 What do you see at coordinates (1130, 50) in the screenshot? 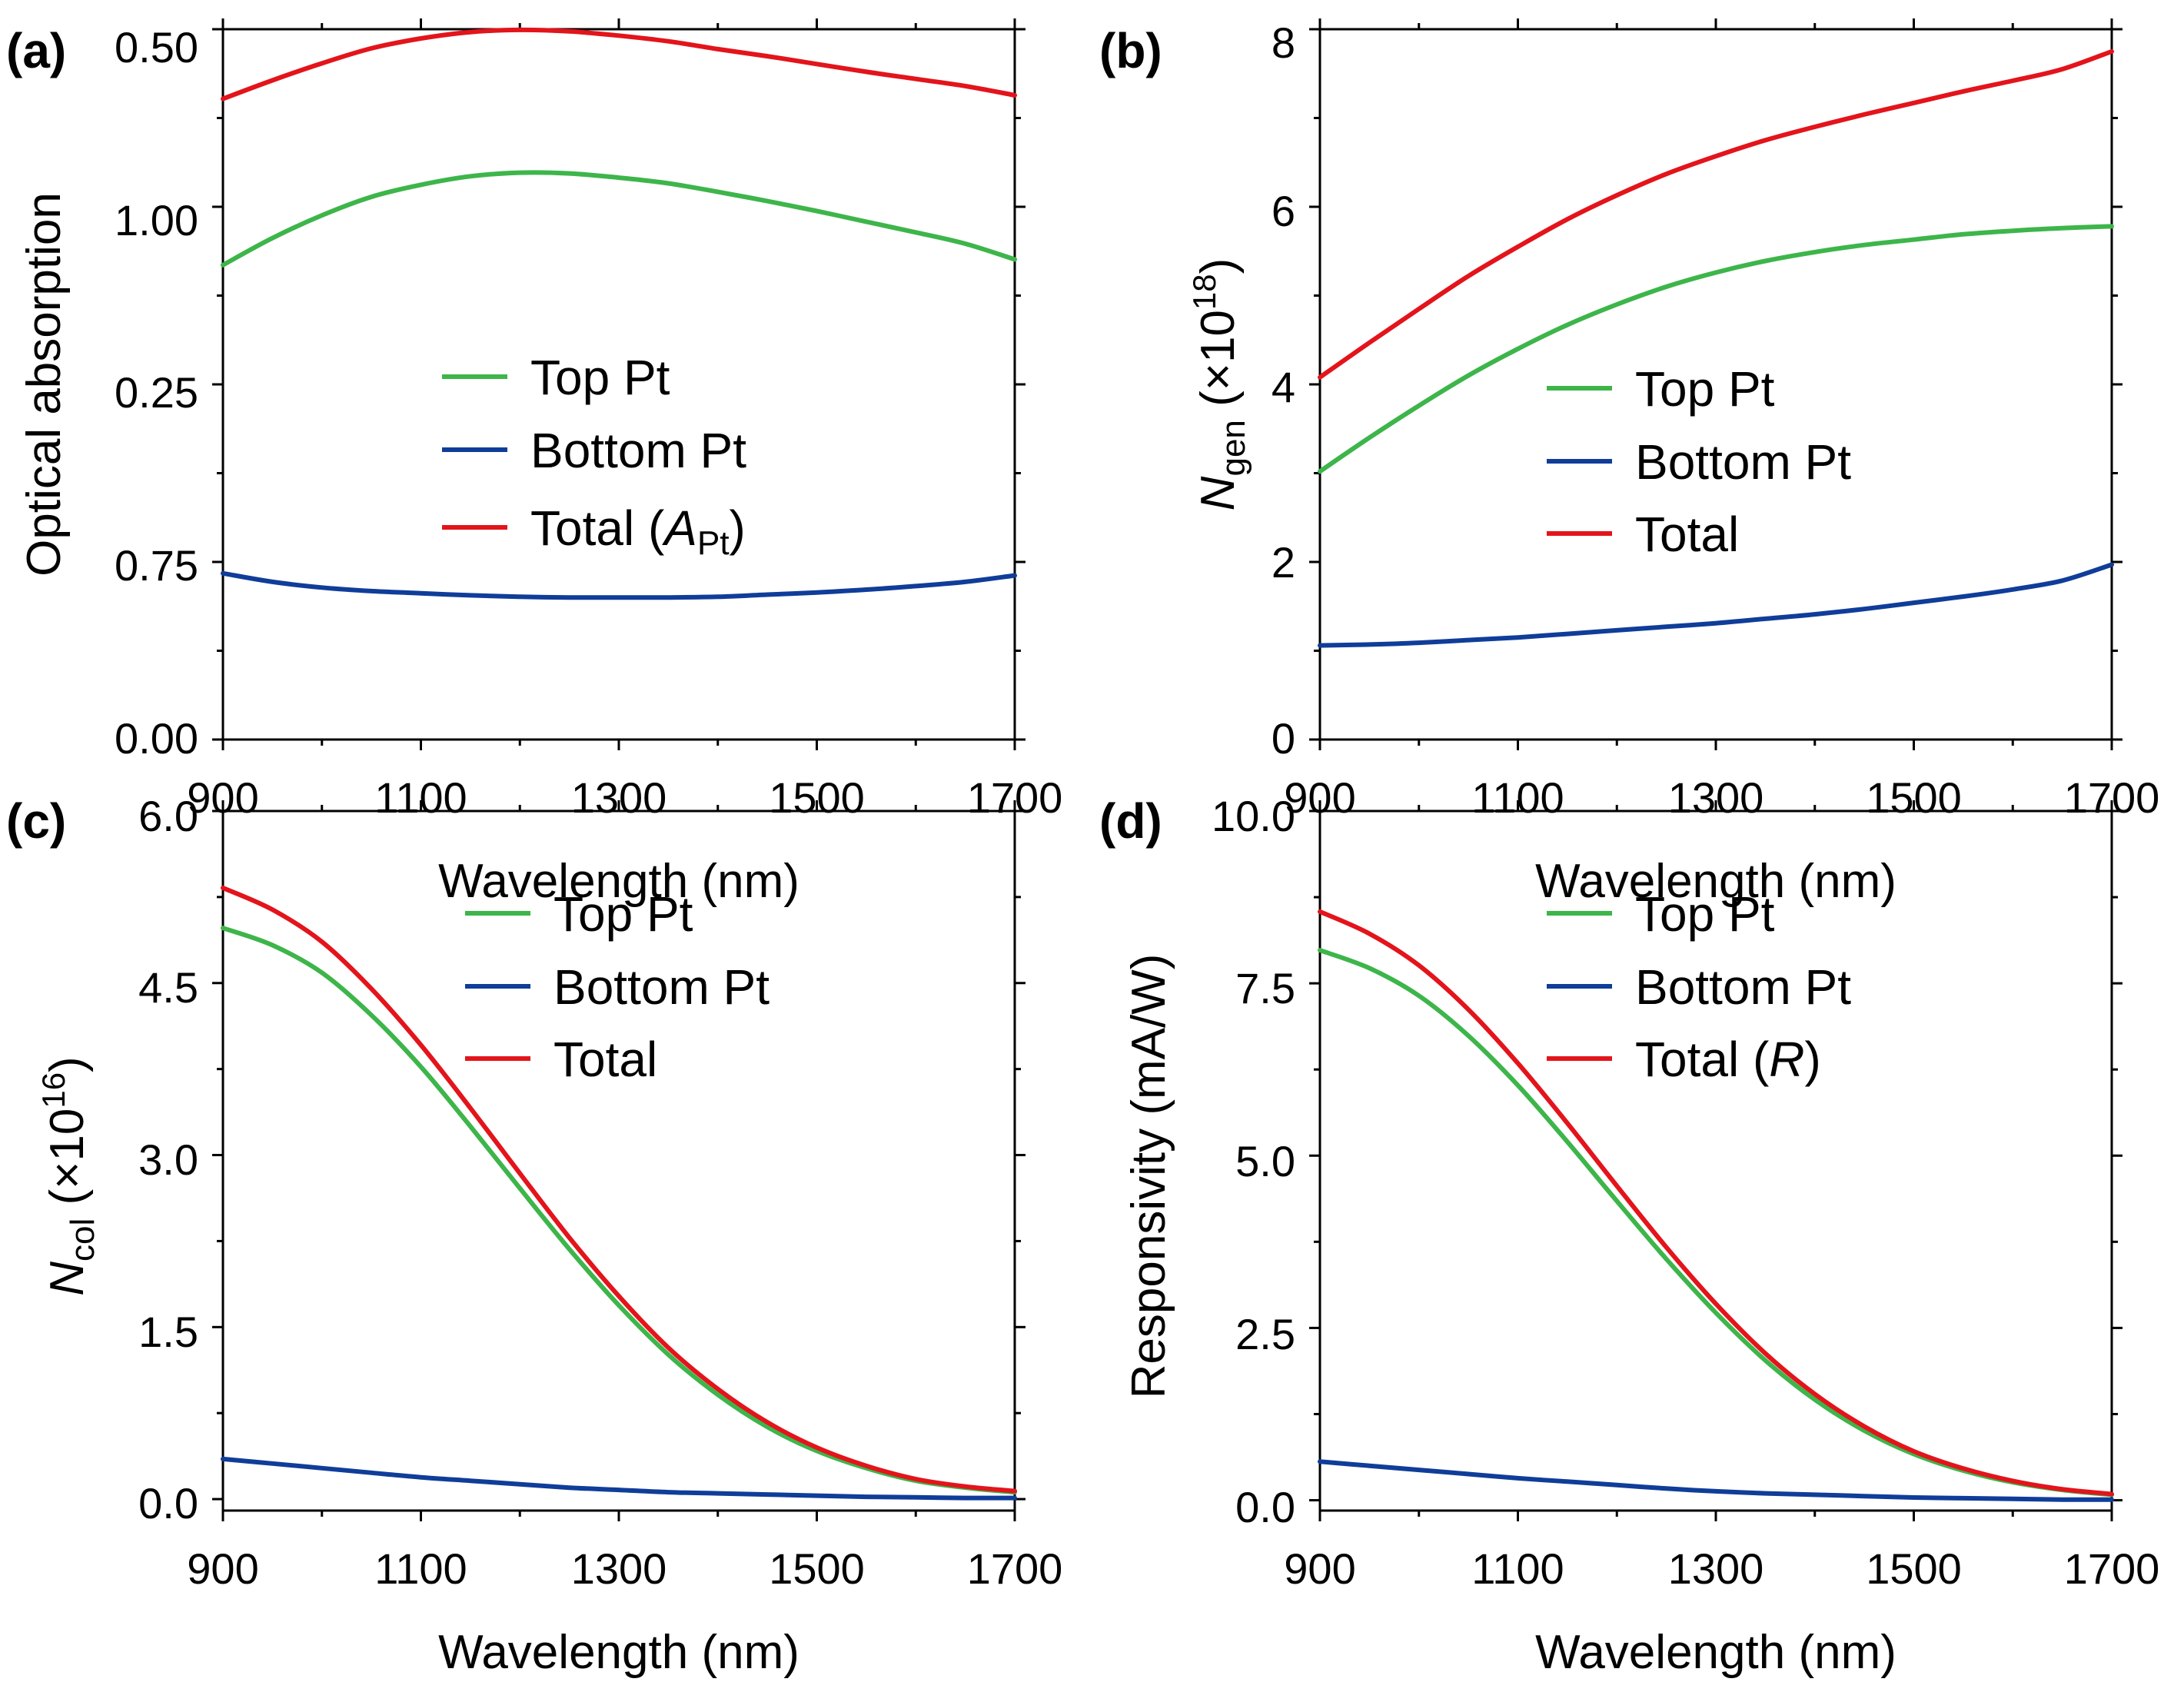
I see `panel-b-label: (b)` at bounding box center [1130, 50].